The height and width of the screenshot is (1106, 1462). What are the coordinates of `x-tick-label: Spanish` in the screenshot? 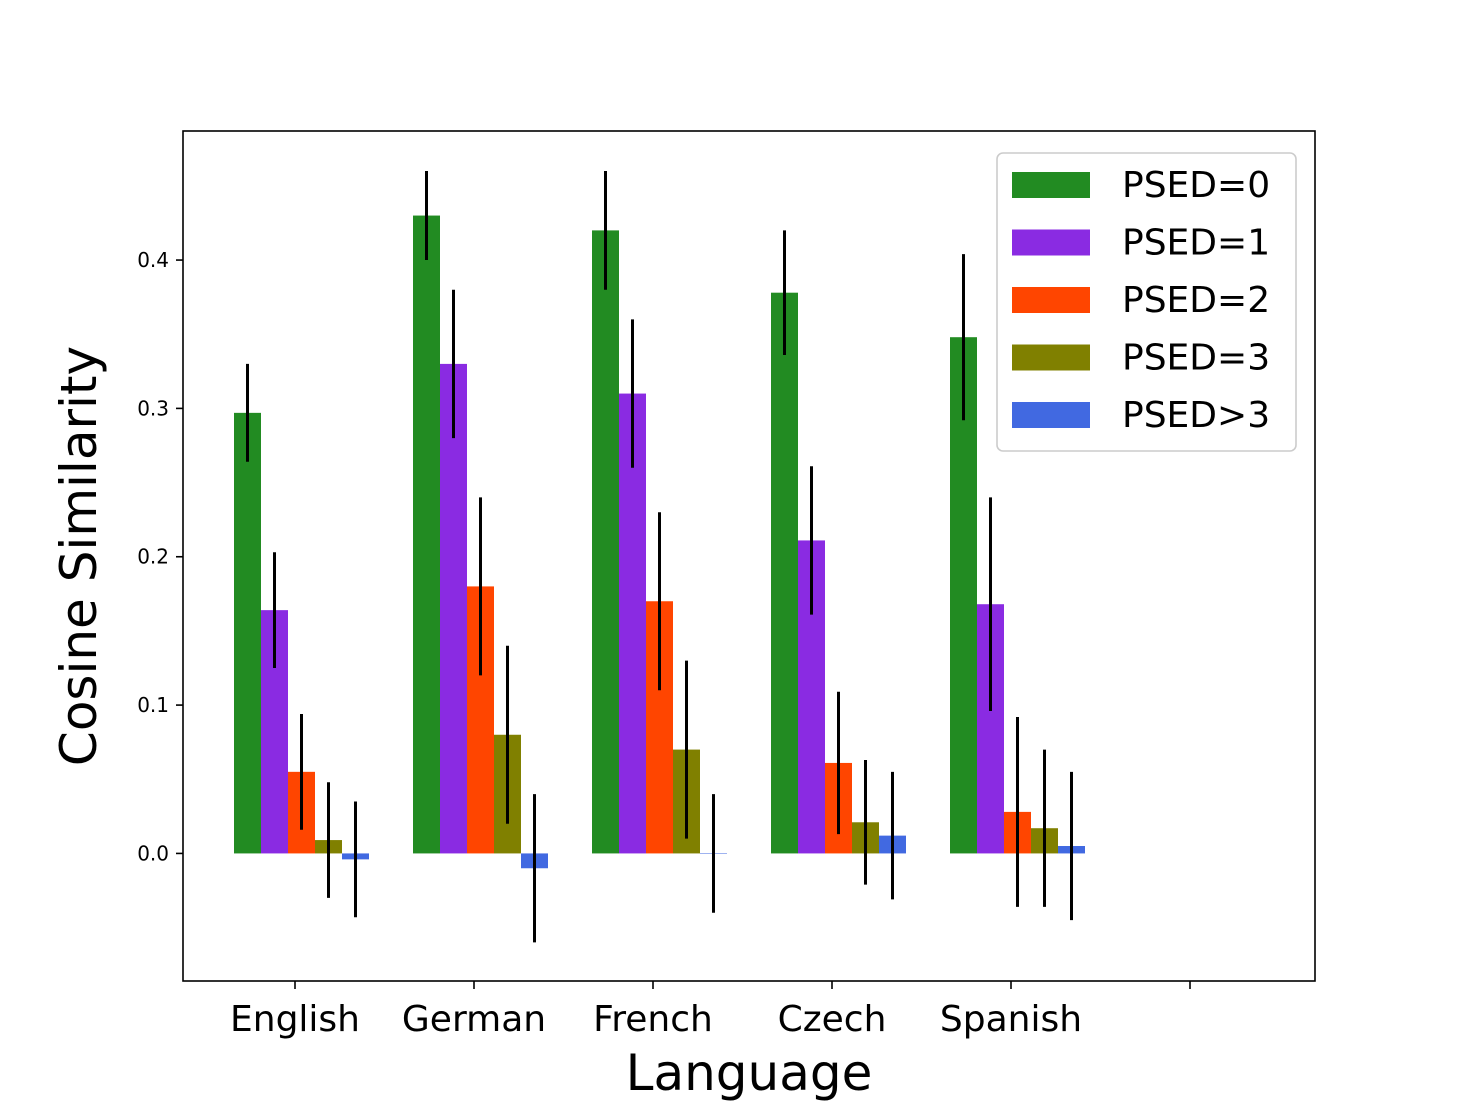 It's located at (1011, 1019).